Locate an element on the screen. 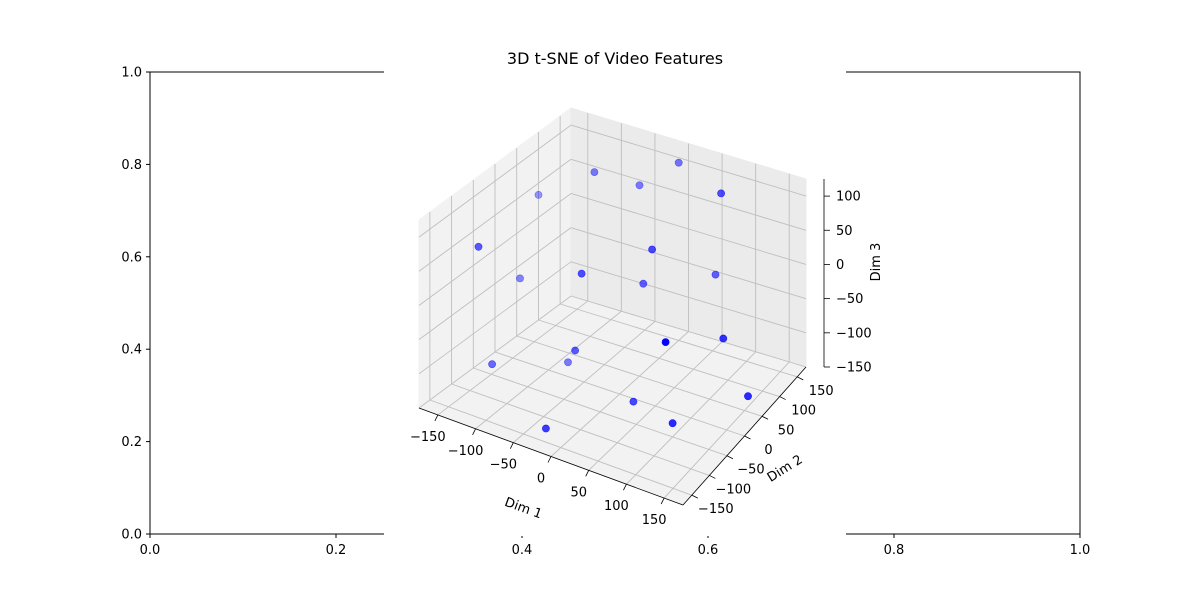 This screenshot has height=600, width=1200. chart-title: 3D t-SNE of Video Features is located at coordinates (615, 58).